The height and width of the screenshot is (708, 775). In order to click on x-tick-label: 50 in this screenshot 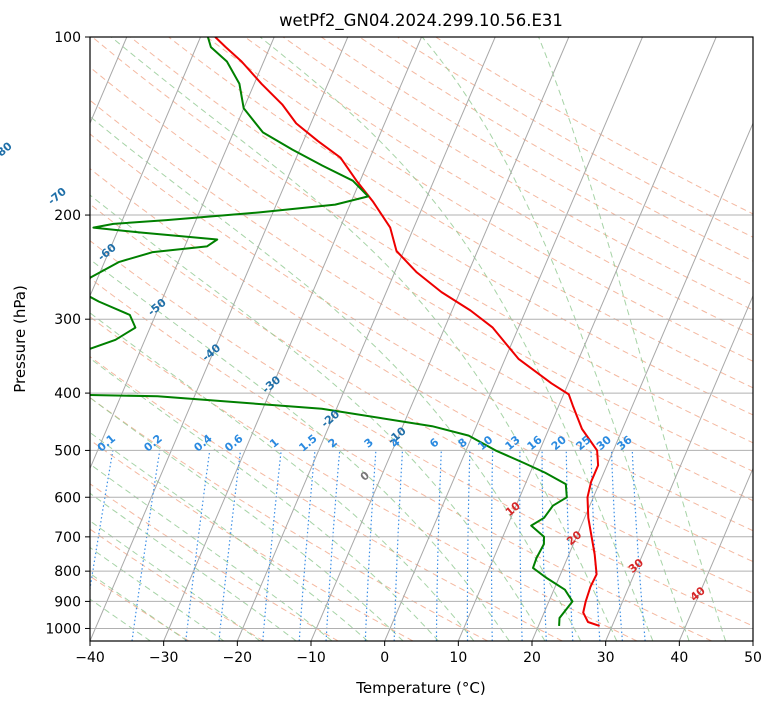, I will do `click(753, 658)`.